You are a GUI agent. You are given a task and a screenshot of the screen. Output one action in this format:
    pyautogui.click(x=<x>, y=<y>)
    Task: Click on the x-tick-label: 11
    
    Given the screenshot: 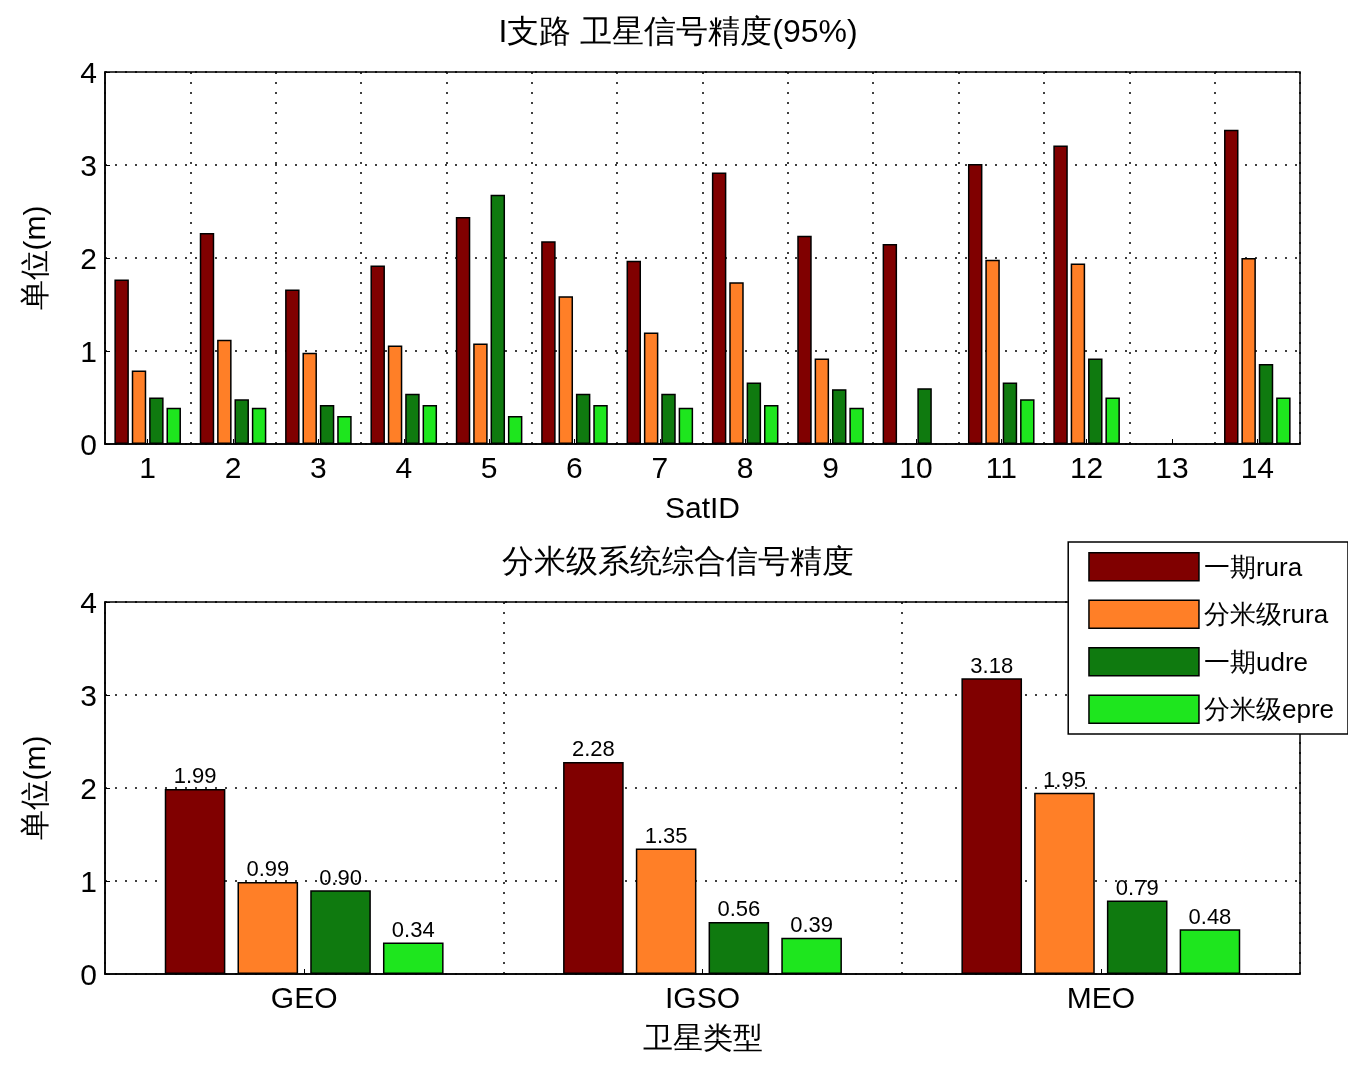 What is the action you would take?
    pyautogui.click(x=1001, y=467)
    